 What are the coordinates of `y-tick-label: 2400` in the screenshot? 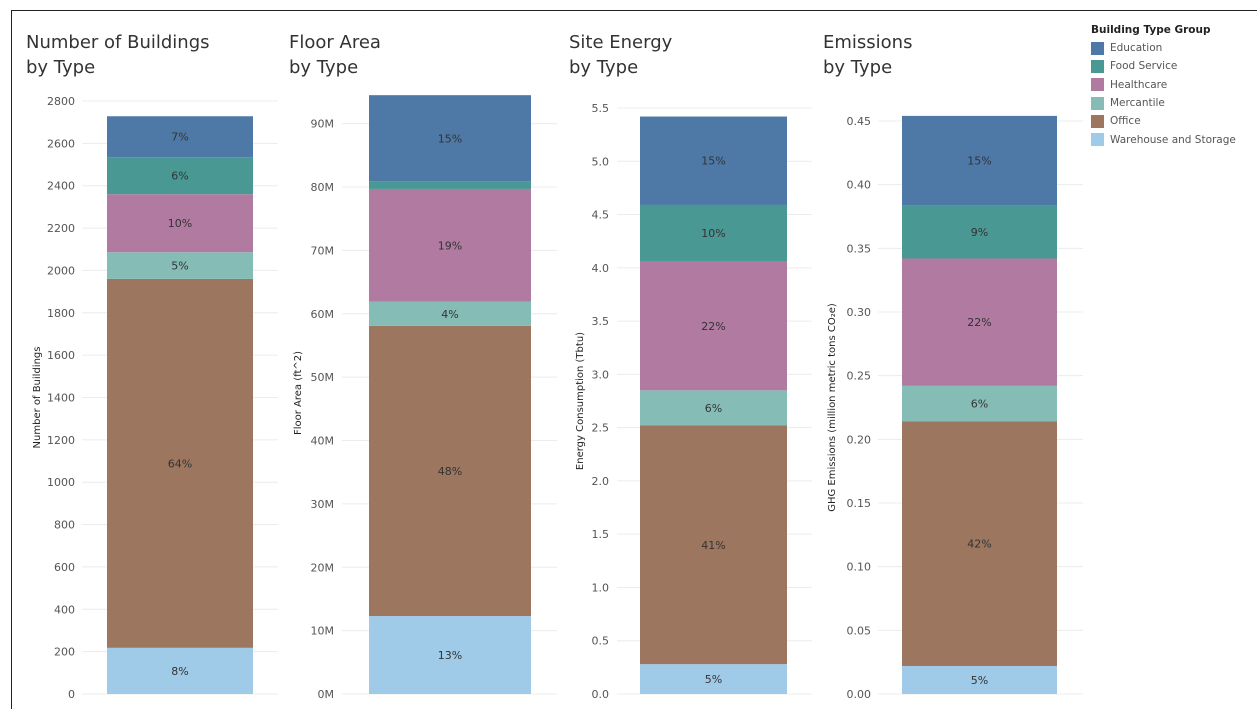 It's located at (61, 186).